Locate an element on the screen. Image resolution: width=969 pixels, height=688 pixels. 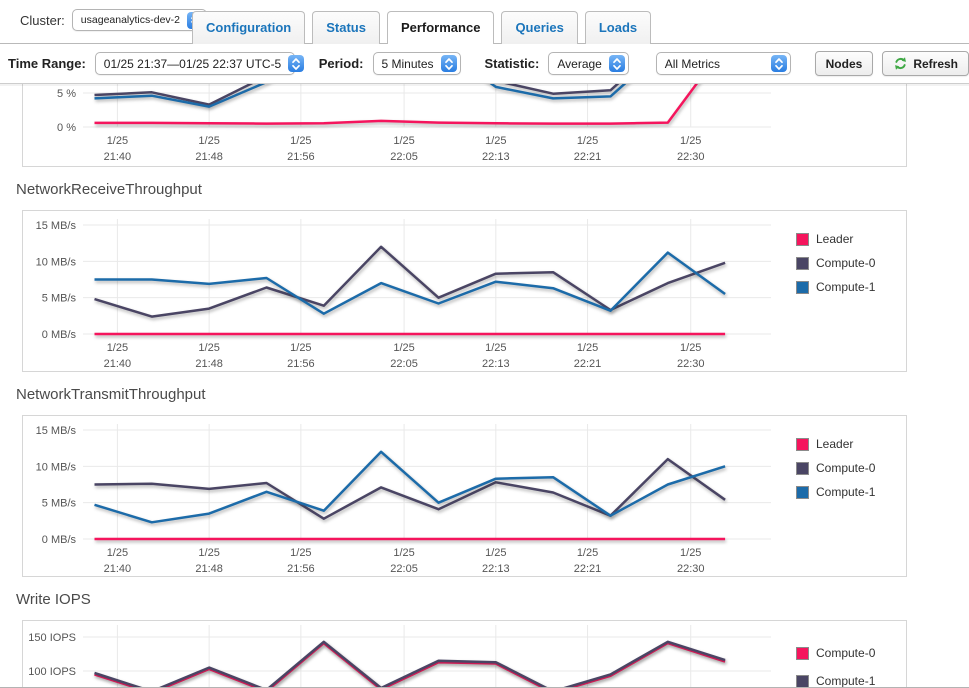
legend-label: Leader is located at coordinates (835, 239).